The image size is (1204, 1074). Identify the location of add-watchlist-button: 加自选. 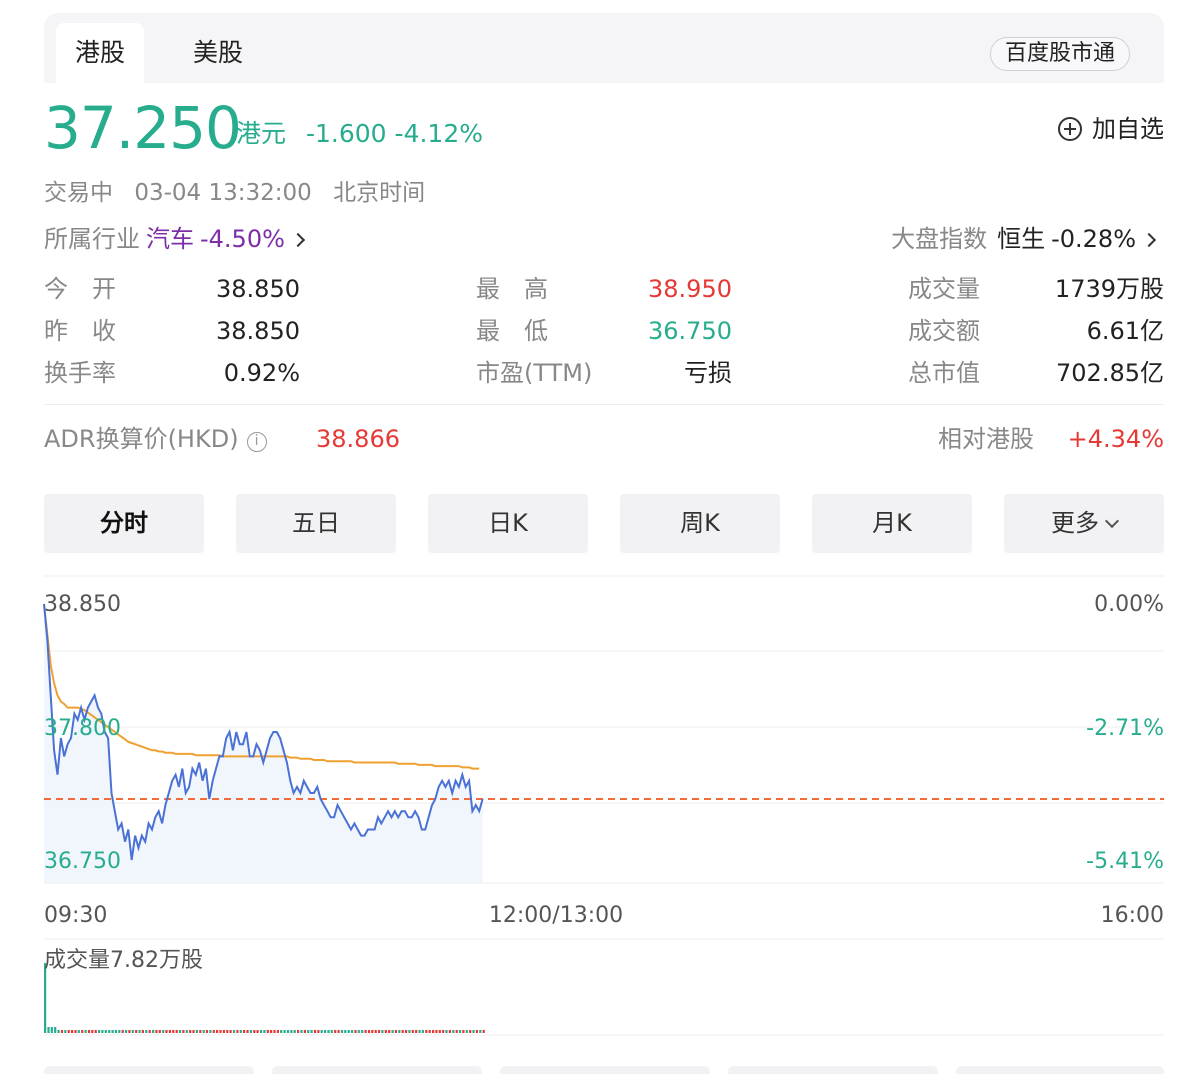
(1111, 129).